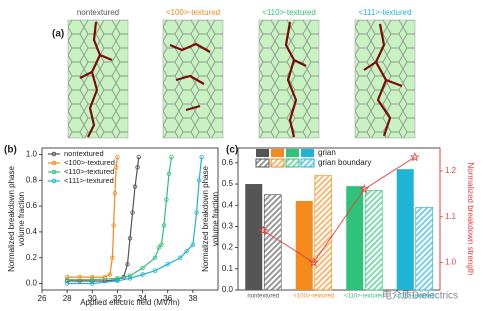 This screenshot has height=311, width=483. Describe the element at coordinates (228, 226) in the screenshot. I see `y-tick-label: 0.3` at that location.